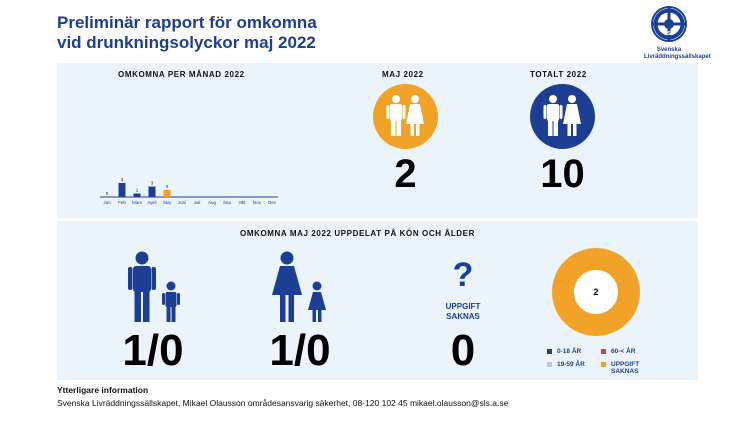 The height and width of the screenshot is (426, 746). What do you see at coordinates (182, 202) in the screenshot?
I see `tick-label-juni: Juni` at bounding box center [182, 202].